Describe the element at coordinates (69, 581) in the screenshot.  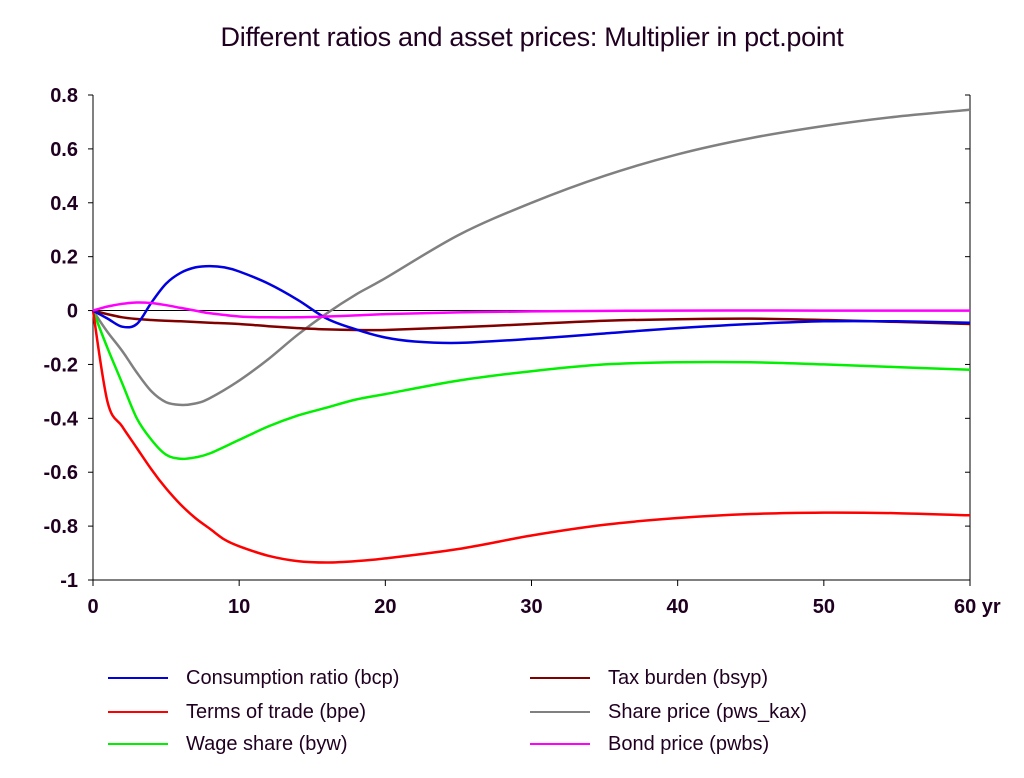
I see `y-tick-label: -1` at that location.